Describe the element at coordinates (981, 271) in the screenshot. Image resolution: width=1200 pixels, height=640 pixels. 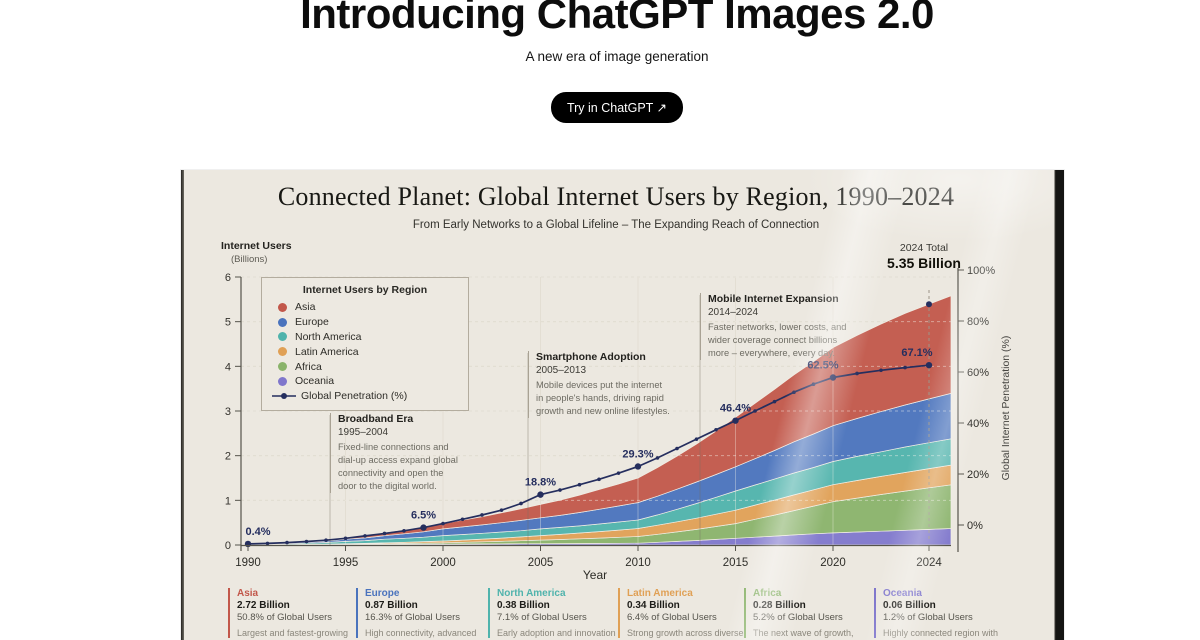
I see `svg-text: 100%` at that location.